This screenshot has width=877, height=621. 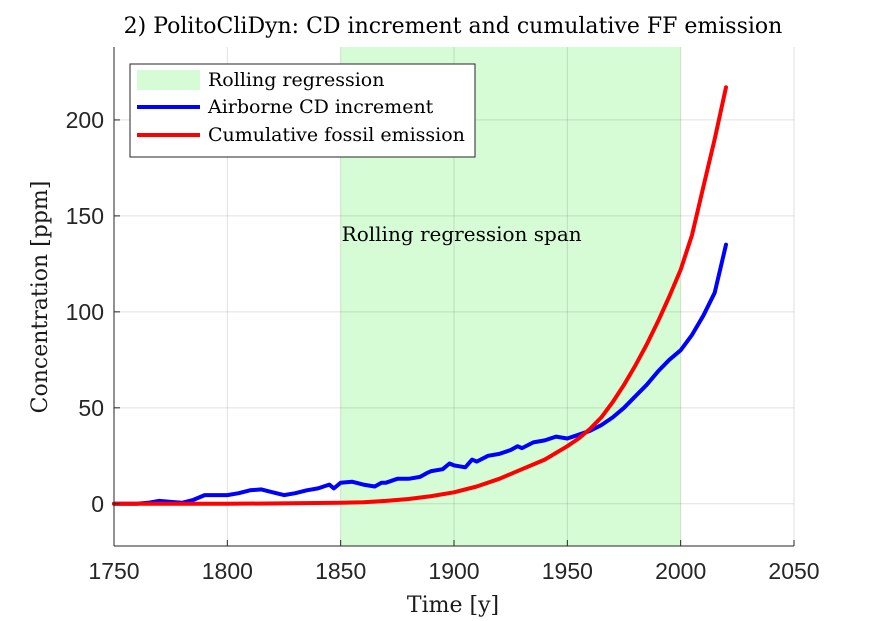 I want to click on x-tick-label-1950: 1950, so click(x=567, y=571).